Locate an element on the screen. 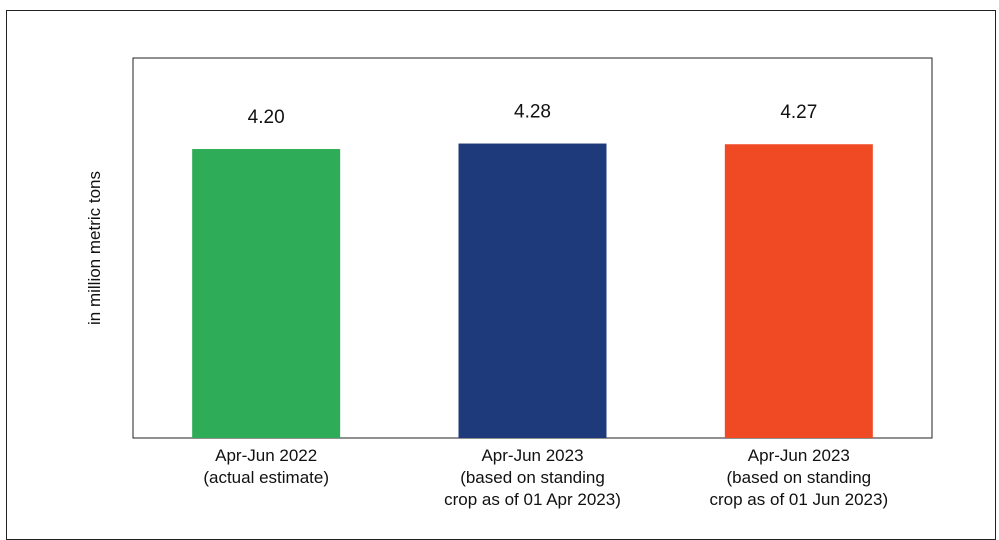  category-label-2-line-1: Apr-Jun 2023 is located at coordinates (532, 455).